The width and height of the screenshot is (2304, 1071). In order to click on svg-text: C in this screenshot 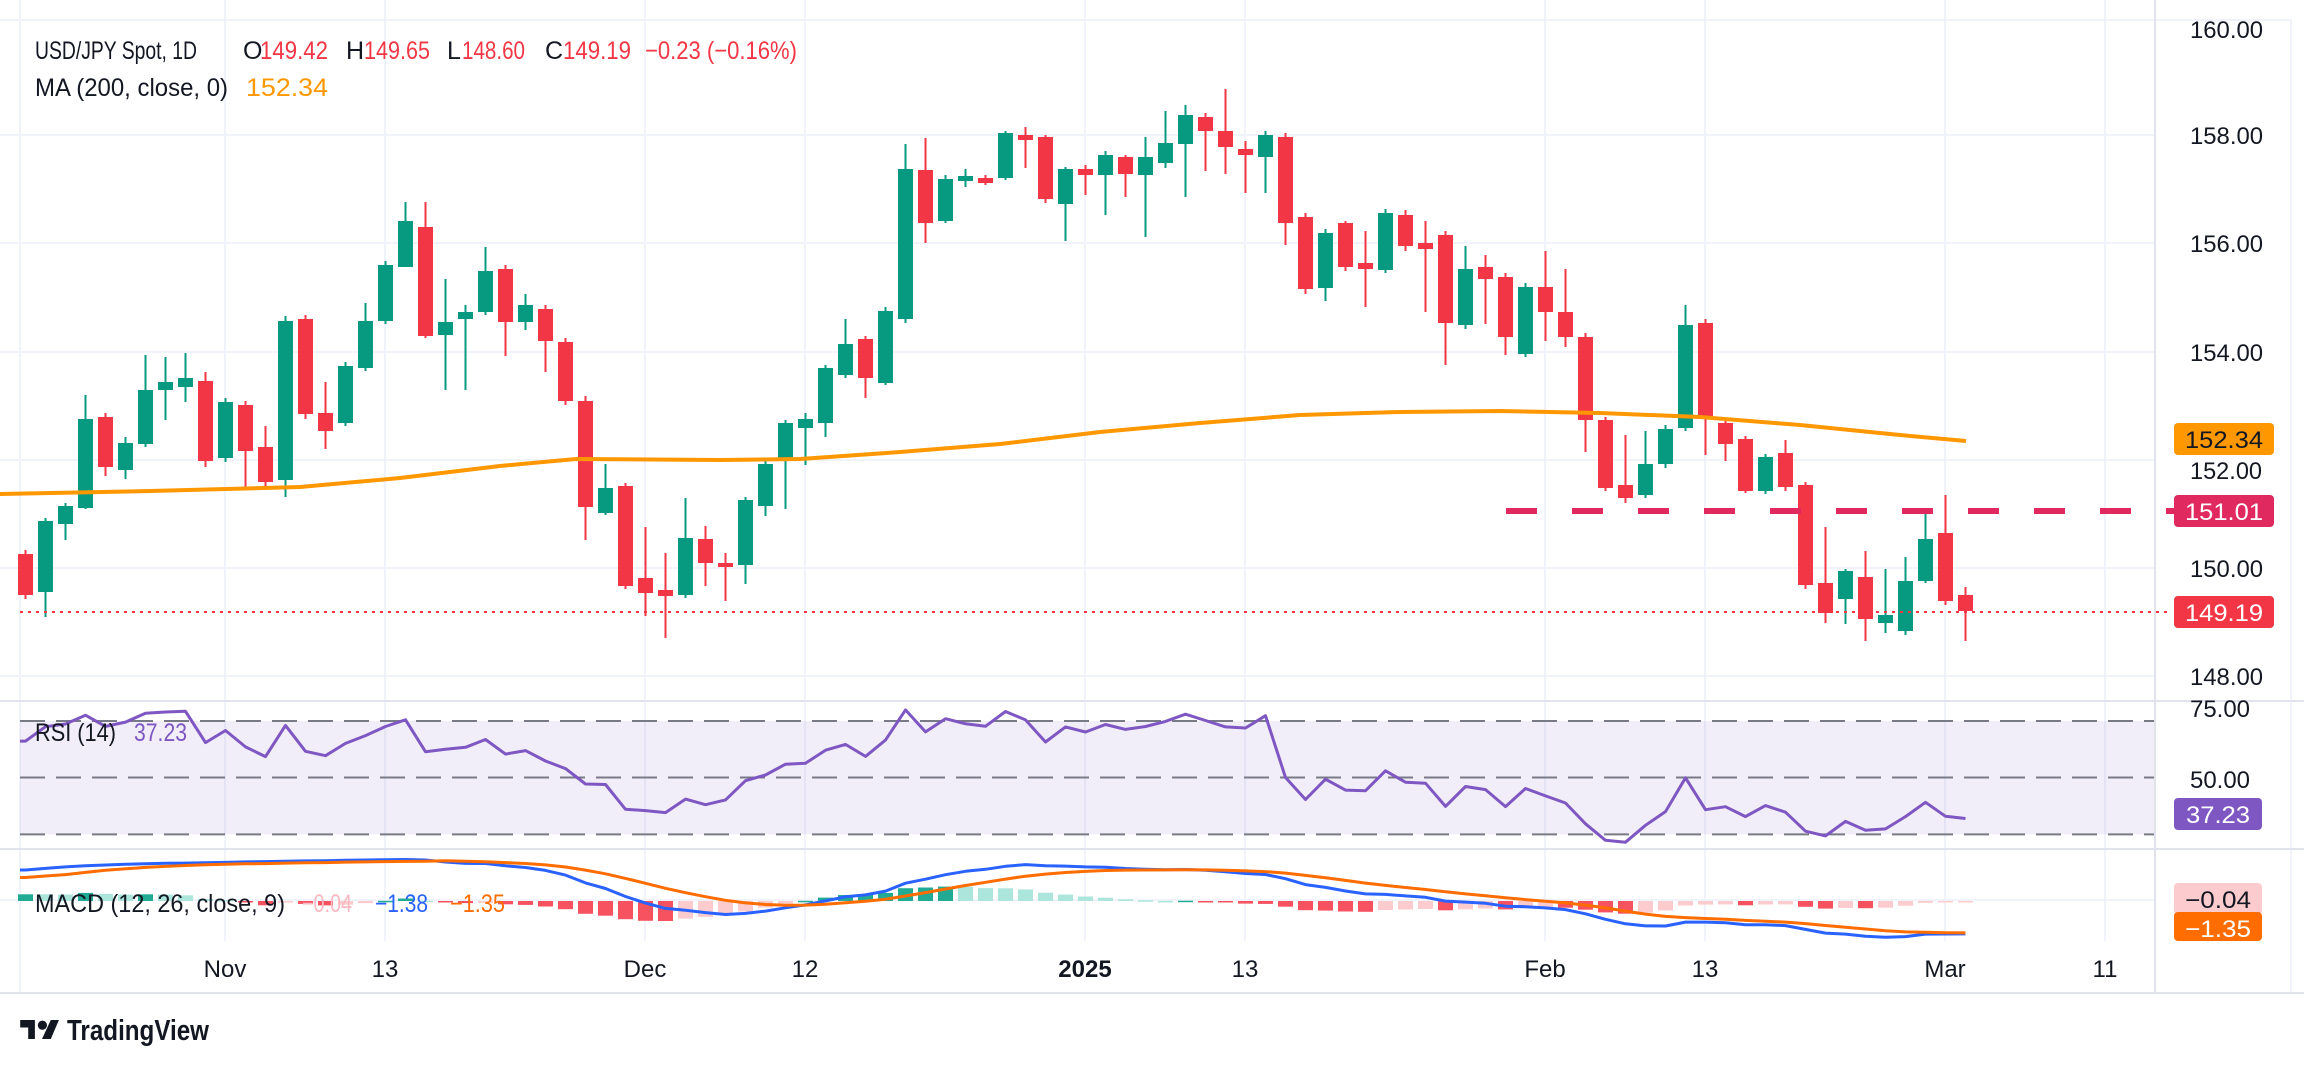, I will do `click(554, 51)`.